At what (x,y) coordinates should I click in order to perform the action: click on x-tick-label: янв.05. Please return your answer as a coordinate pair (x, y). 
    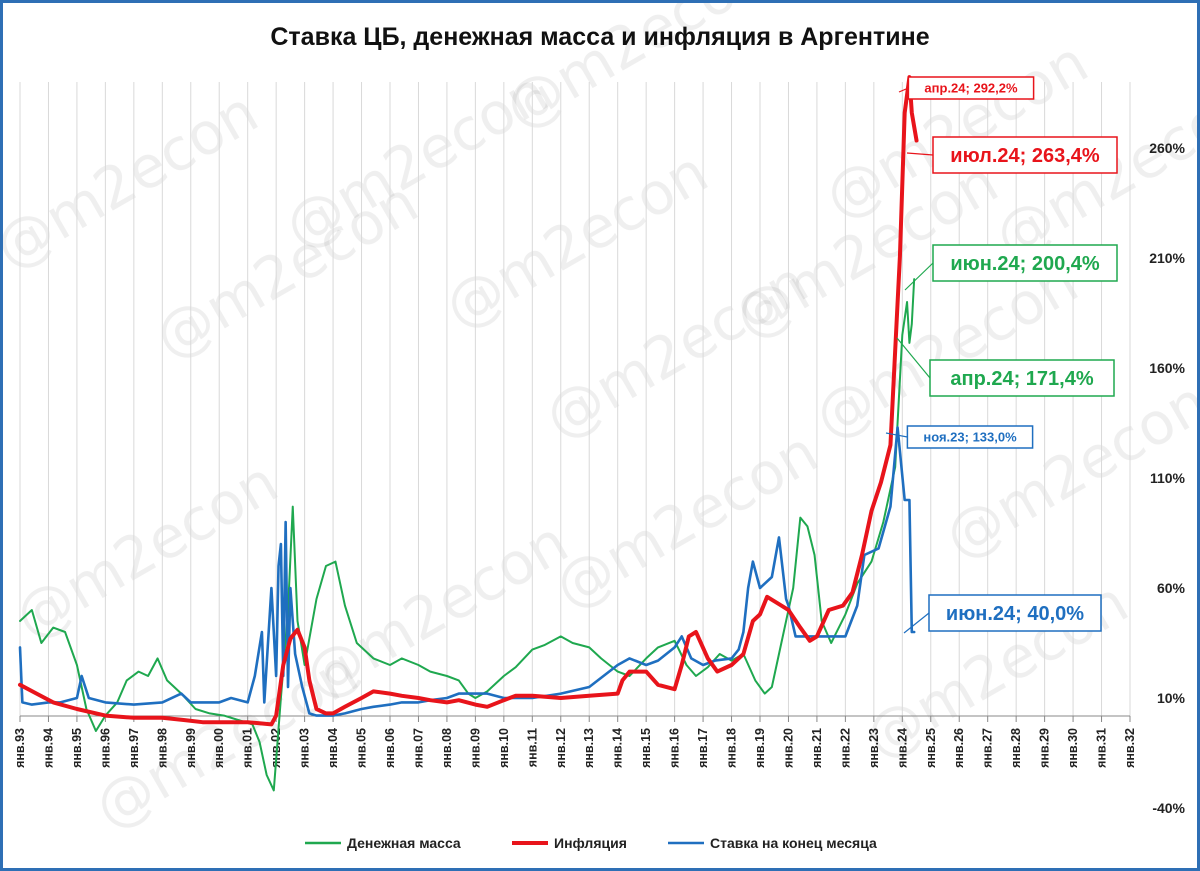
    Looking at the image, I should click on (362, 748).